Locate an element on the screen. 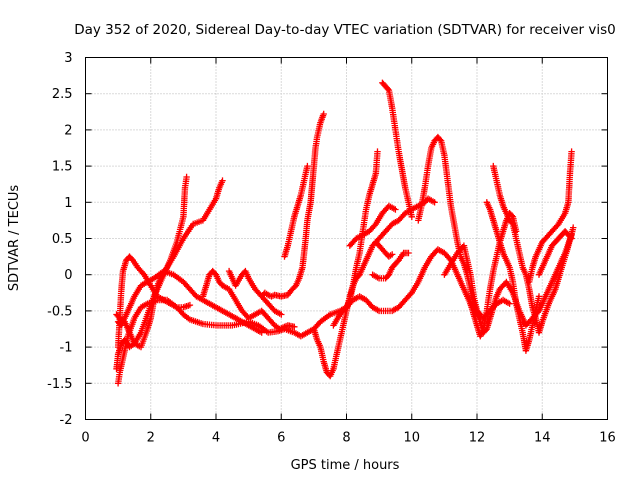 The width and height of the screenshot is (640, 480). x-tick-label: 2 is located at coordinates (151, 438).